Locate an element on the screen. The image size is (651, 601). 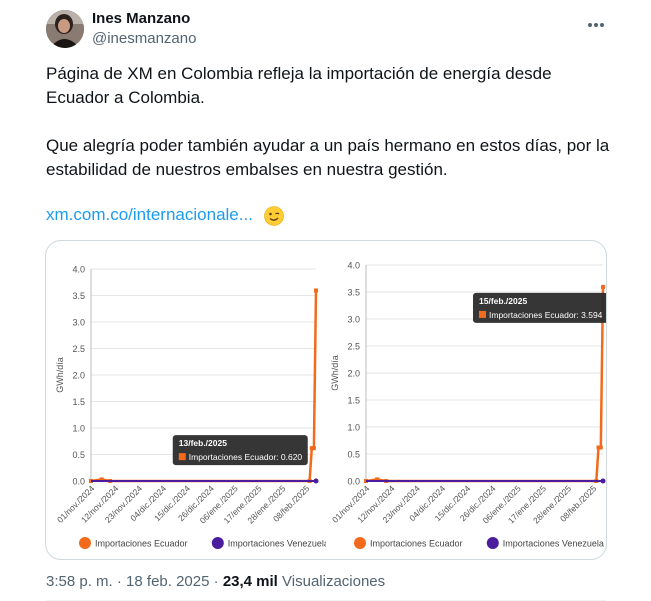
tooltip-value: Importaciones Ecuador: 0.620 is located at coordinates (246, 457).